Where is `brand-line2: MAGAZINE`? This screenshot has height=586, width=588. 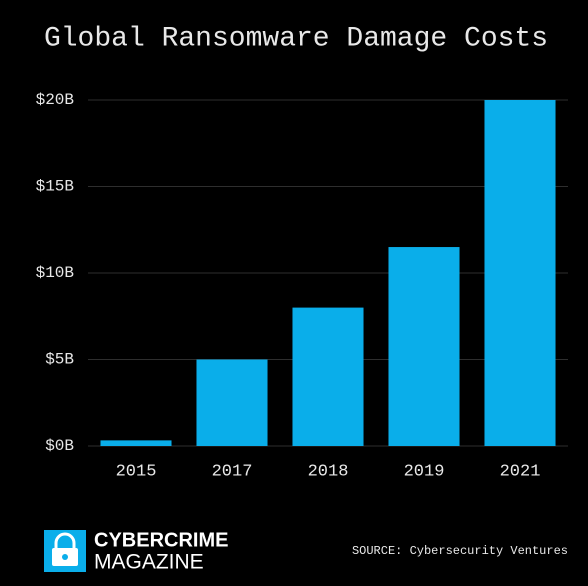 brand-line2: MAGAZINE is located at coordinates (149, 562).